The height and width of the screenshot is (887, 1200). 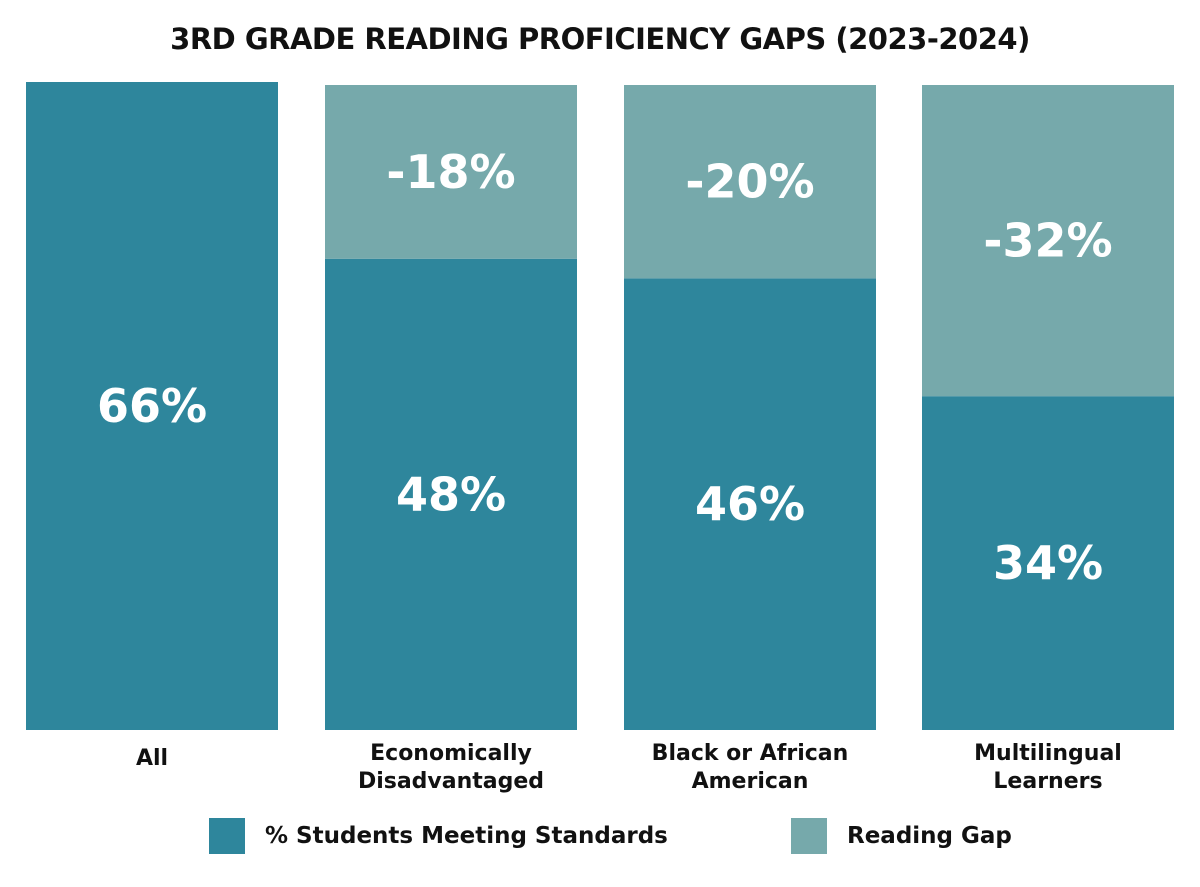 What do you see at coordinates (929, 836) in the screenshot?
I see `legend-label-reading-gap: Reading Gap` at bounding box center [929, 836].